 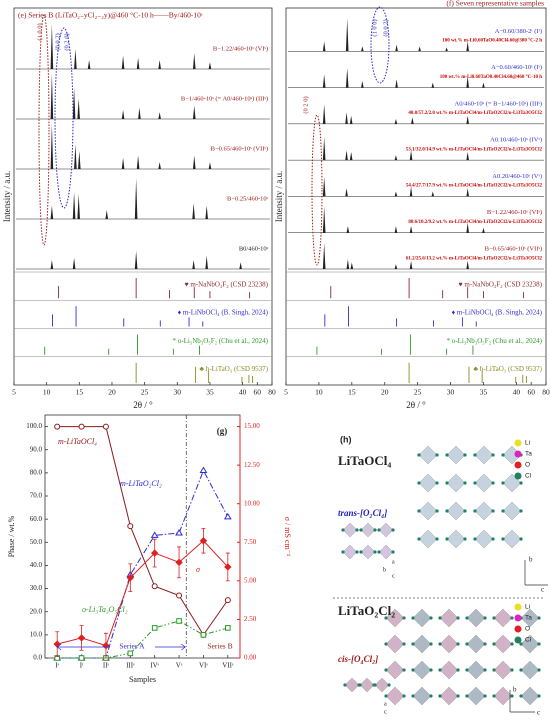 What do you see at coordinates (142, 679) in the screenshot?
I see `x-axis-label: Samples` at bounding box center [142, 679].